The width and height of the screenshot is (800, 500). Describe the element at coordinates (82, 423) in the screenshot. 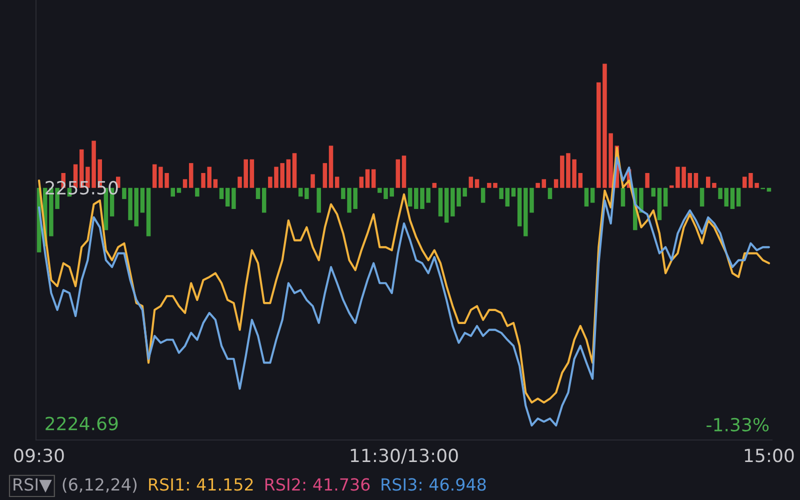

I see `y-tick-label: 2224.69` at that location.